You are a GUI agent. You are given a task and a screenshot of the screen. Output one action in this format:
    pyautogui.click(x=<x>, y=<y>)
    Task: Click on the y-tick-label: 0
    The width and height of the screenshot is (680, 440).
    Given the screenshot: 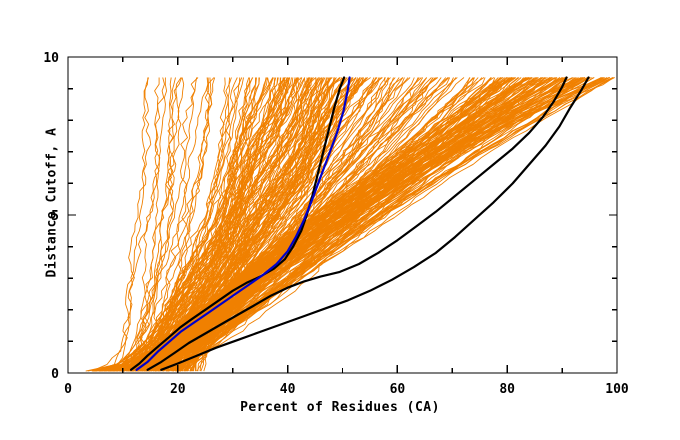 What is the action you would take?
    pyautogui.click(x=55, y=374)
    